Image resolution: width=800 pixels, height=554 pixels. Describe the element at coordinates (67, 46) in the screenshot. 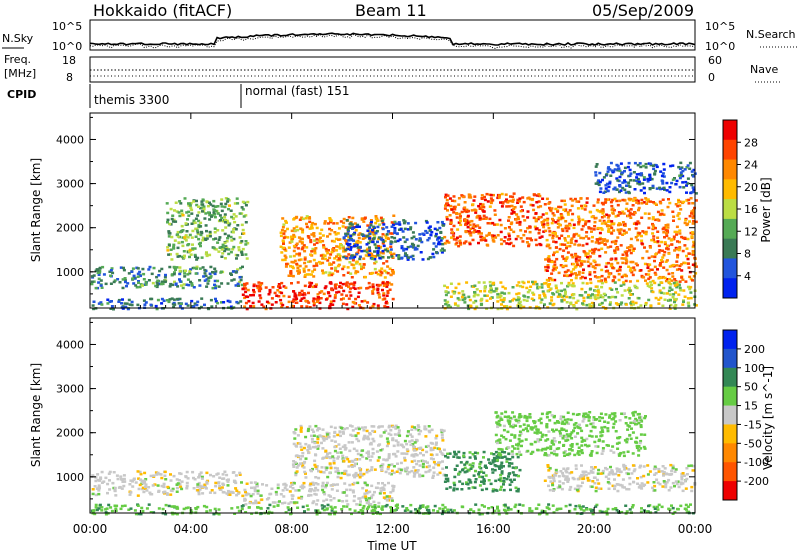

I see `noise-tick-low: 10^0` at that location.